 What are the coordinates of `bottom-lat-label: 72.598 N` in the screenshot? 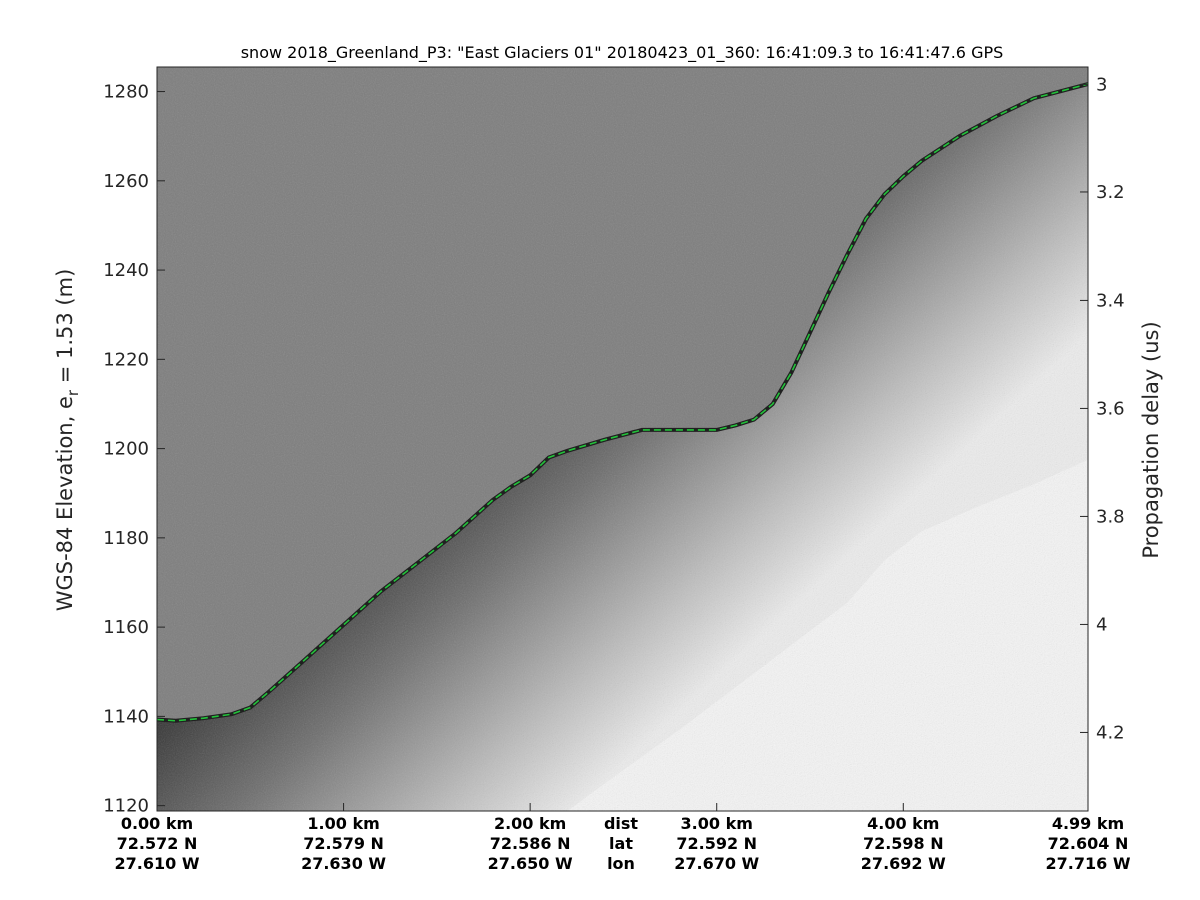 It's located at (903, 843).